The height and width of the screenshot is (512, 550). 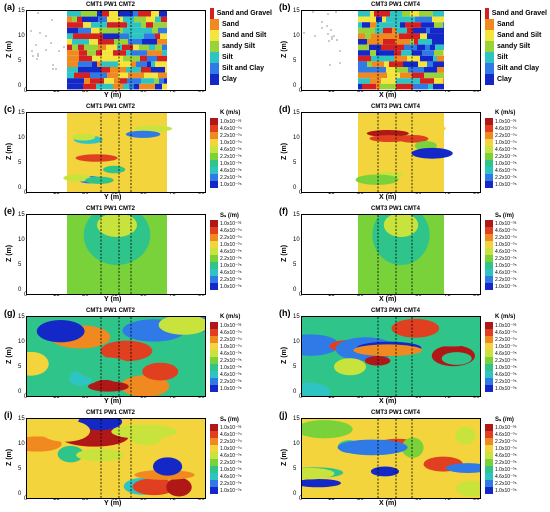 I want to click on y-tick-label: 0, so click(x=20, y=188).